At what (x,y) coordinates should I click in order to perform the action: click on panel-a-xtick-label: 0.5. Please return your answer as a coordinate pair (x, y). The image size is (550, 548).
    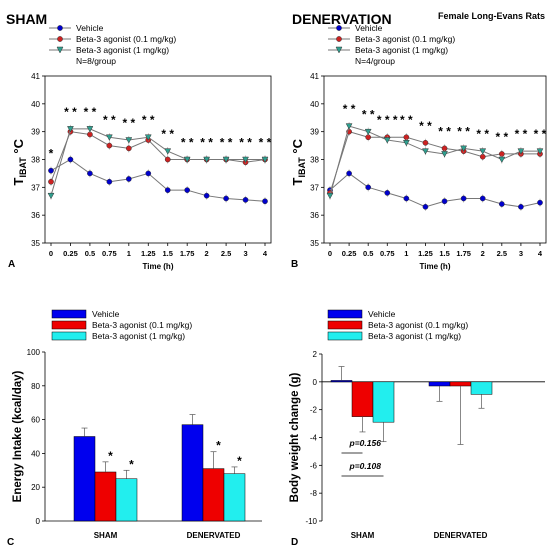
    Looking at the image, I should click on (90, 253).